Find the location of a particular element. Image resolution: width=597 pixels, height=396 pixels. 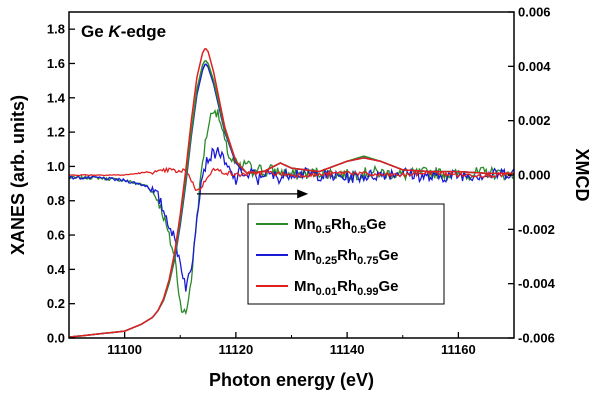

y-axis-right-title: XMCD is located at coordinates (582, 175).